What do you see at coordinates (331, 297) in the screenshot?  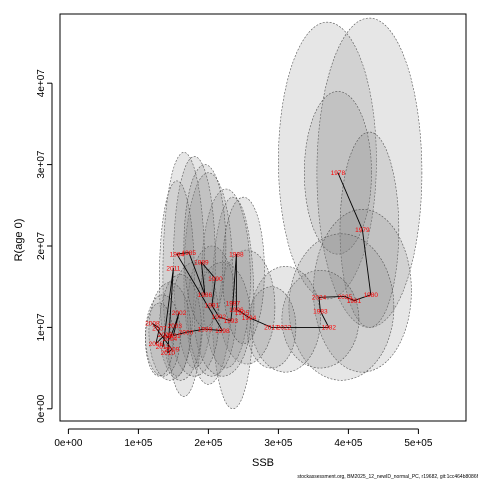 I see `trajectory-segment-2025-2024` at bounding box center [331, 297].